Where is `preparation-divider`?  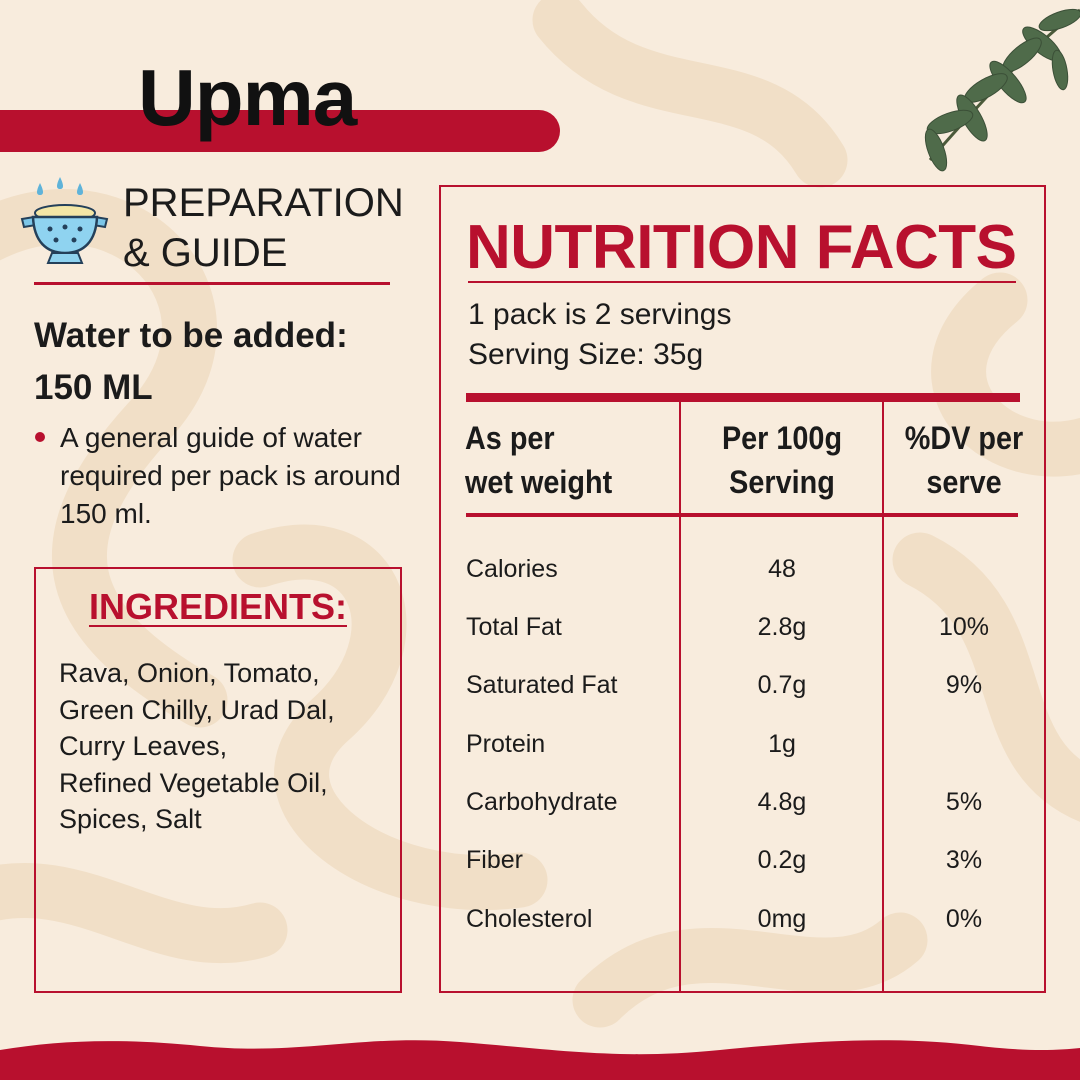
preparation-divider is located at coordinates (212, 283).